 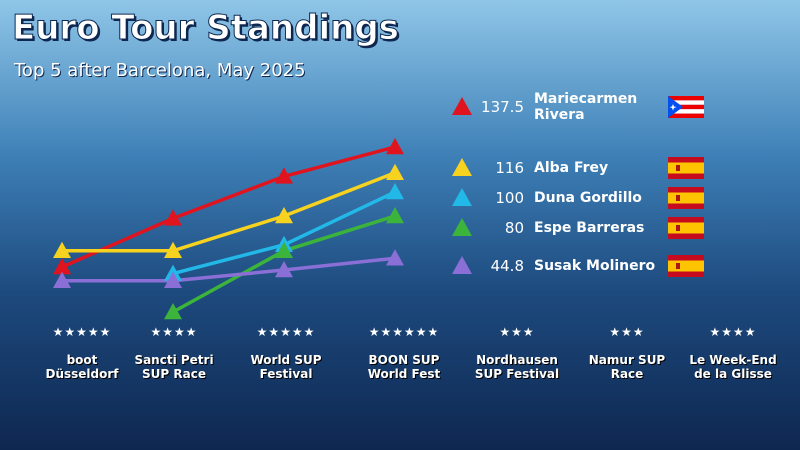 What do you see at coordinates (286, 367) in the screenshot?
I see `event-name: World SUP Festival` at bounding box center [286, 367].